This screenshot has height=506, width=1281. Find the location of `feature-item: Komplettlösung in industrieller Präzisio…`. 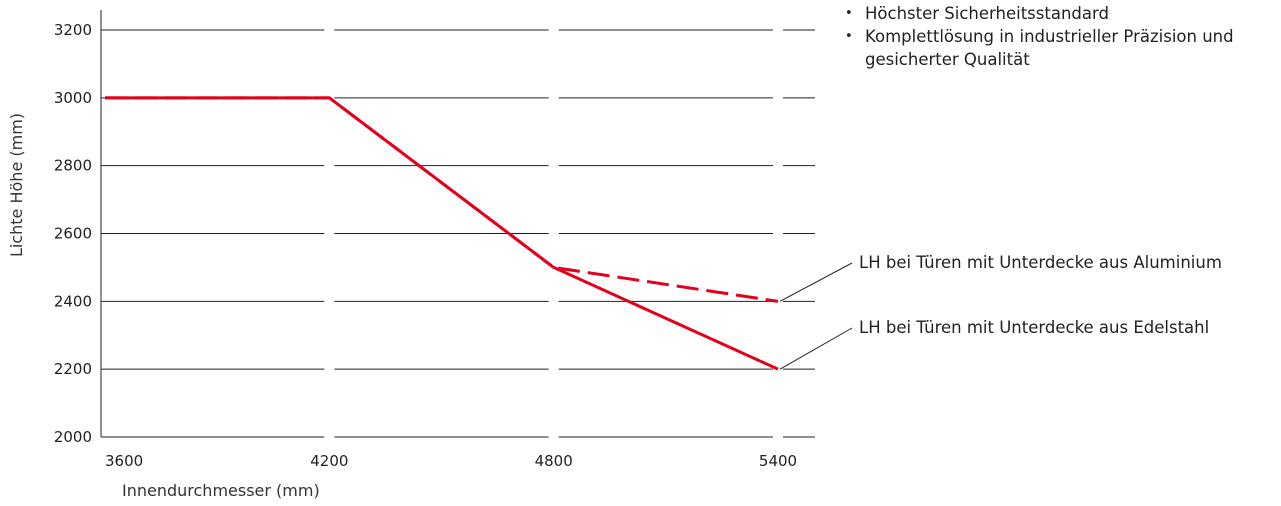

feature-item: Komplettlösung in industrieller Präzisio… is located at coordinates (1063, 48).